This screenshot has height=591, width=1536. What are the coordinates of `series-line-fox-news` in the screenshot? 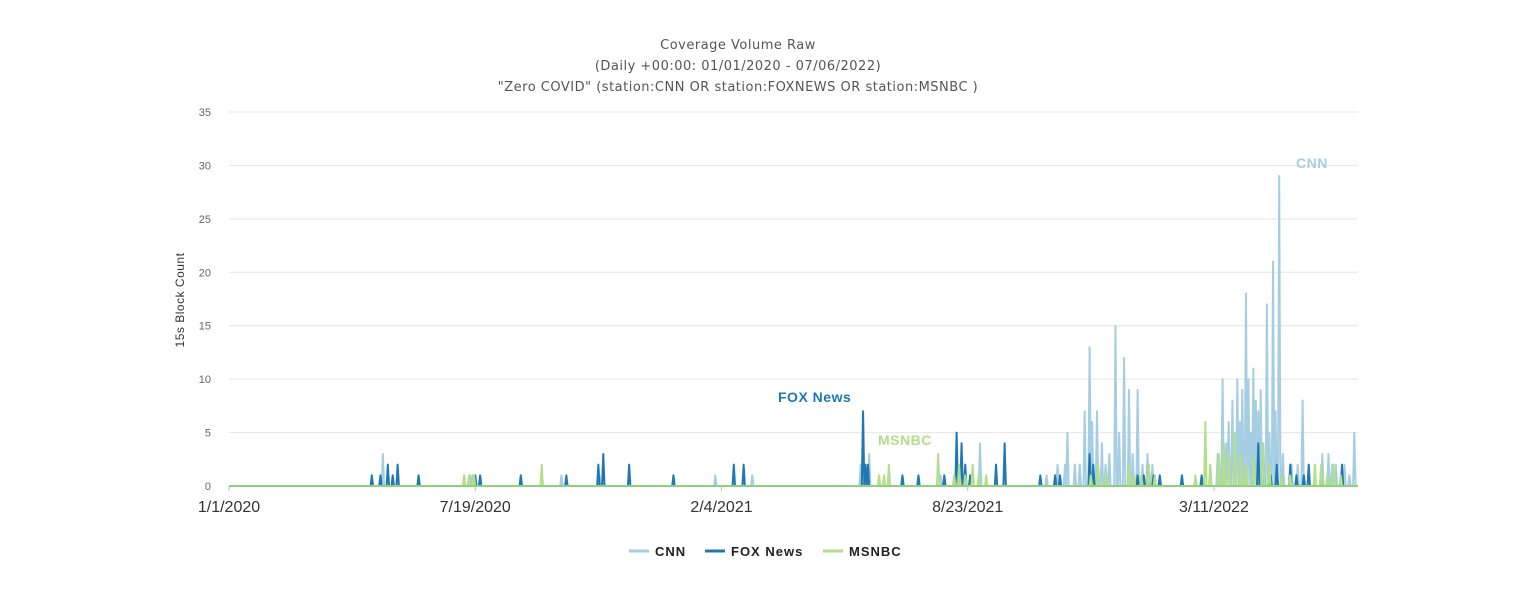 It's located at (793, 448).